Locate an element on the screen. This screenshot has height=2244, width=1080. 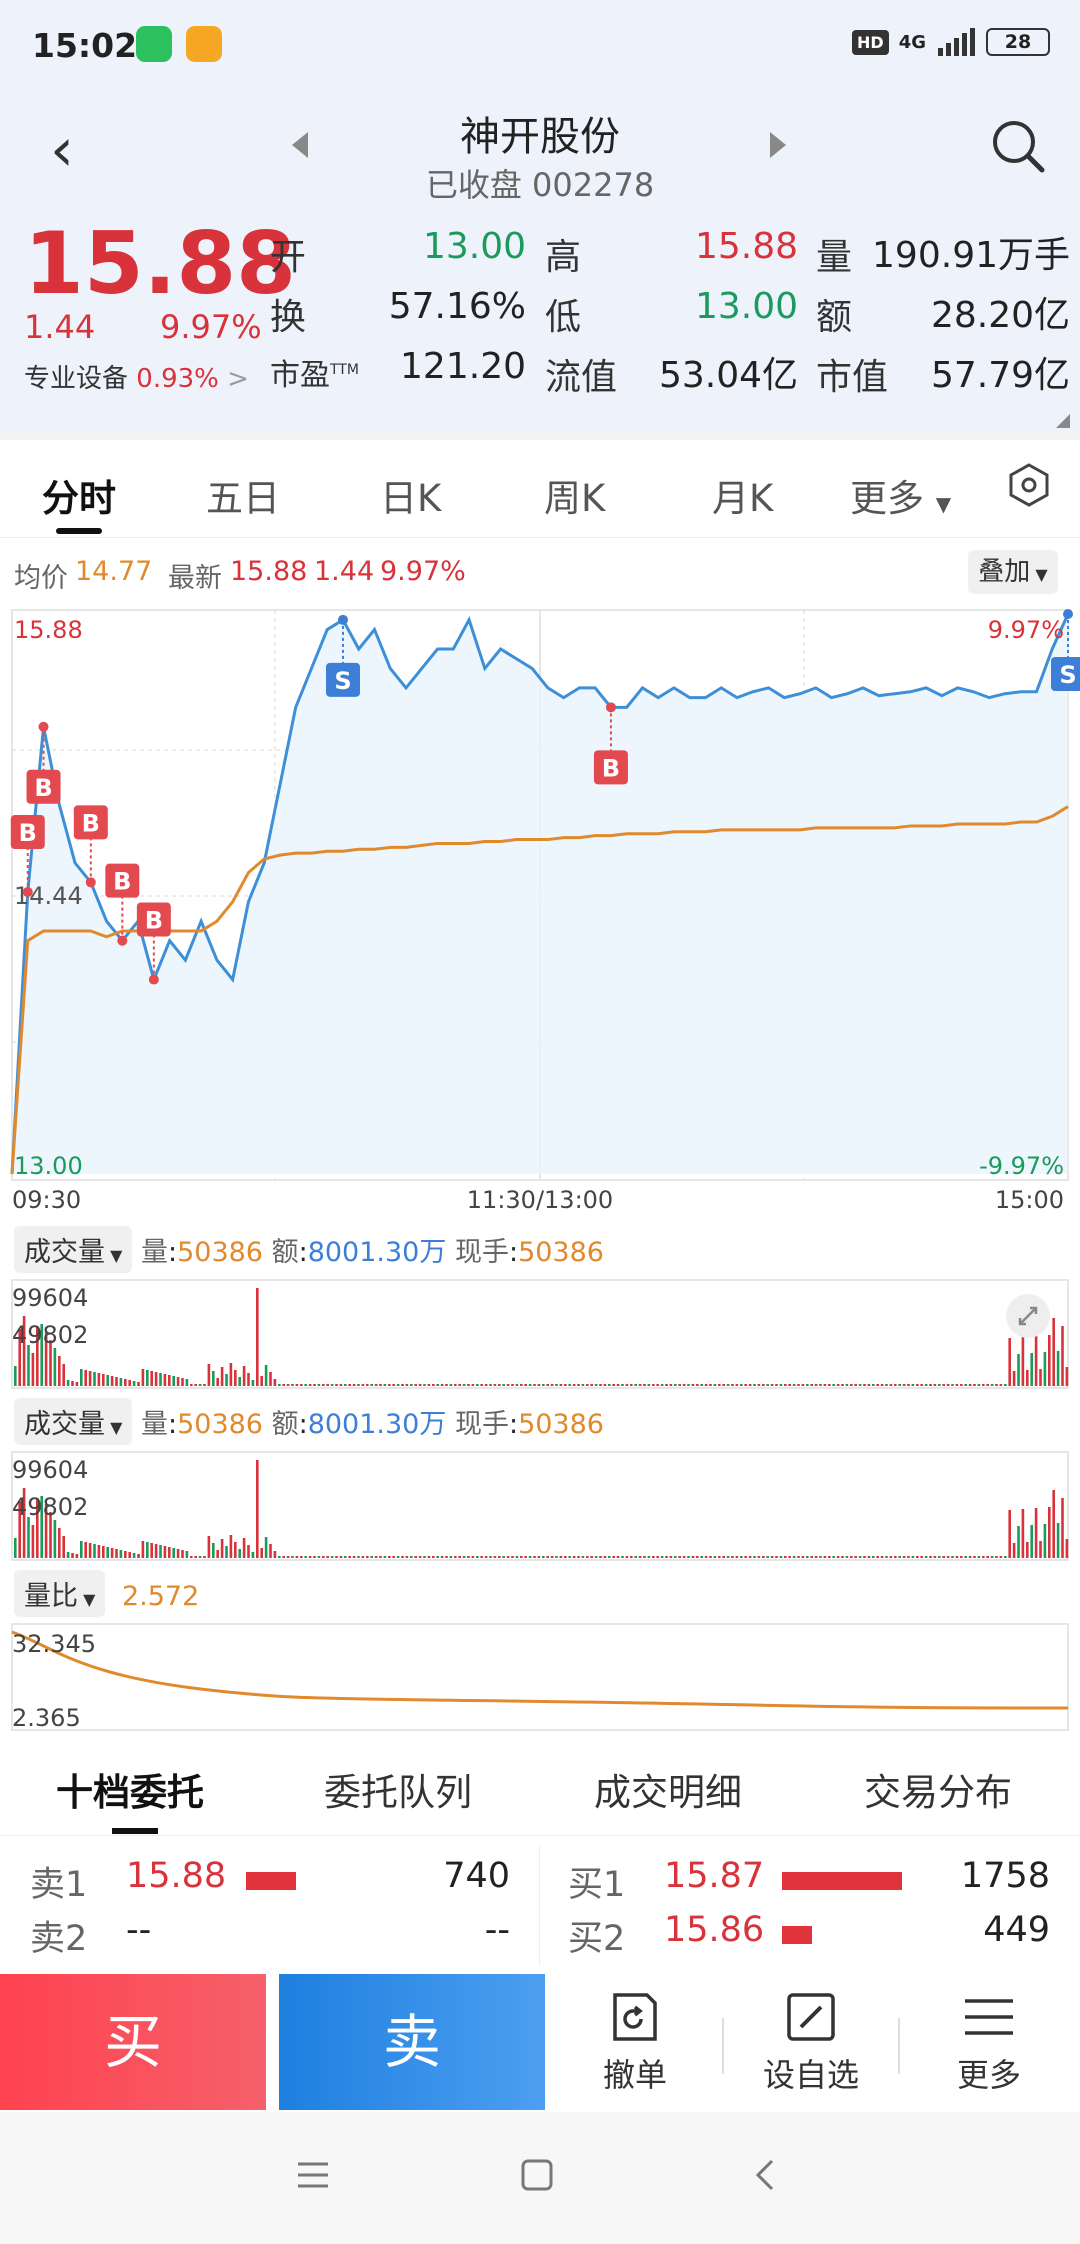
more-button: 更多 is located at coordinates (989, 2040).